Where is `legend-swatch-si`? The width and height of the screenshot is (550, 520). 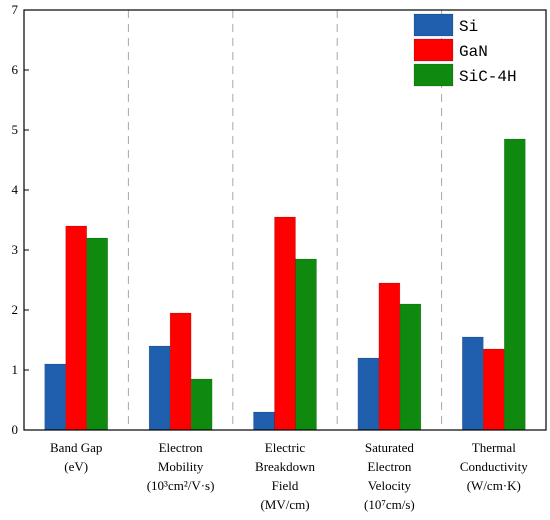 legend-swatch-si is located at coordinates (433, 25).